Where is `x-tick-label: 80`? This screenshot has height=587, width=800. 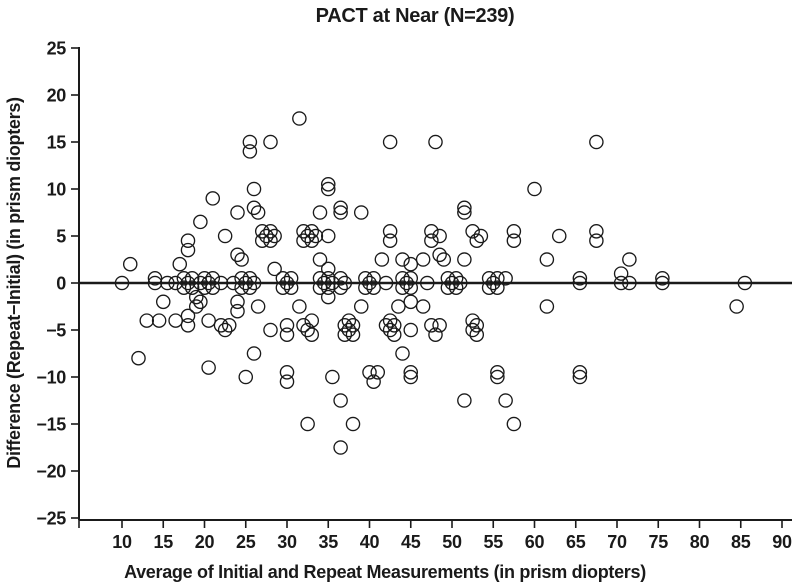 x-tick-label: 80 is located at coordinates (700, 542).